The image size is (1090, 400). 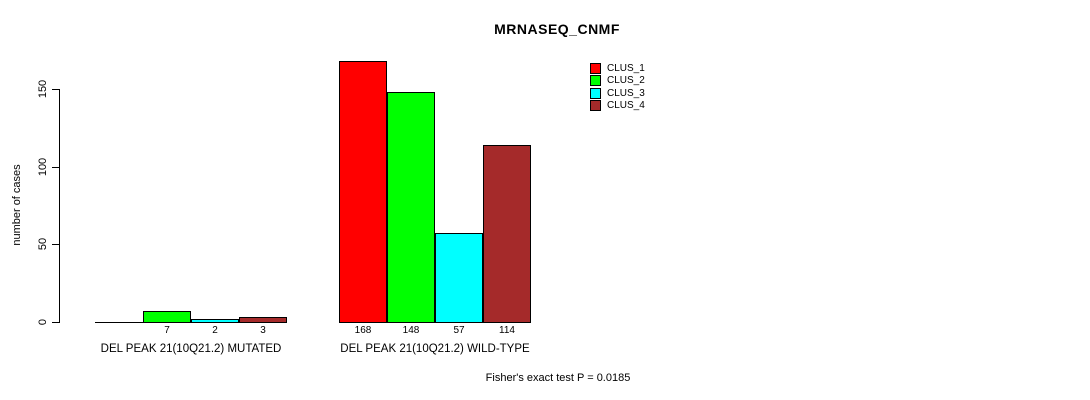 What do you see at coordinates (626, 93) in the screenshot?
I see `legend-label: CLUS_3` at bounding box center [626, 93].